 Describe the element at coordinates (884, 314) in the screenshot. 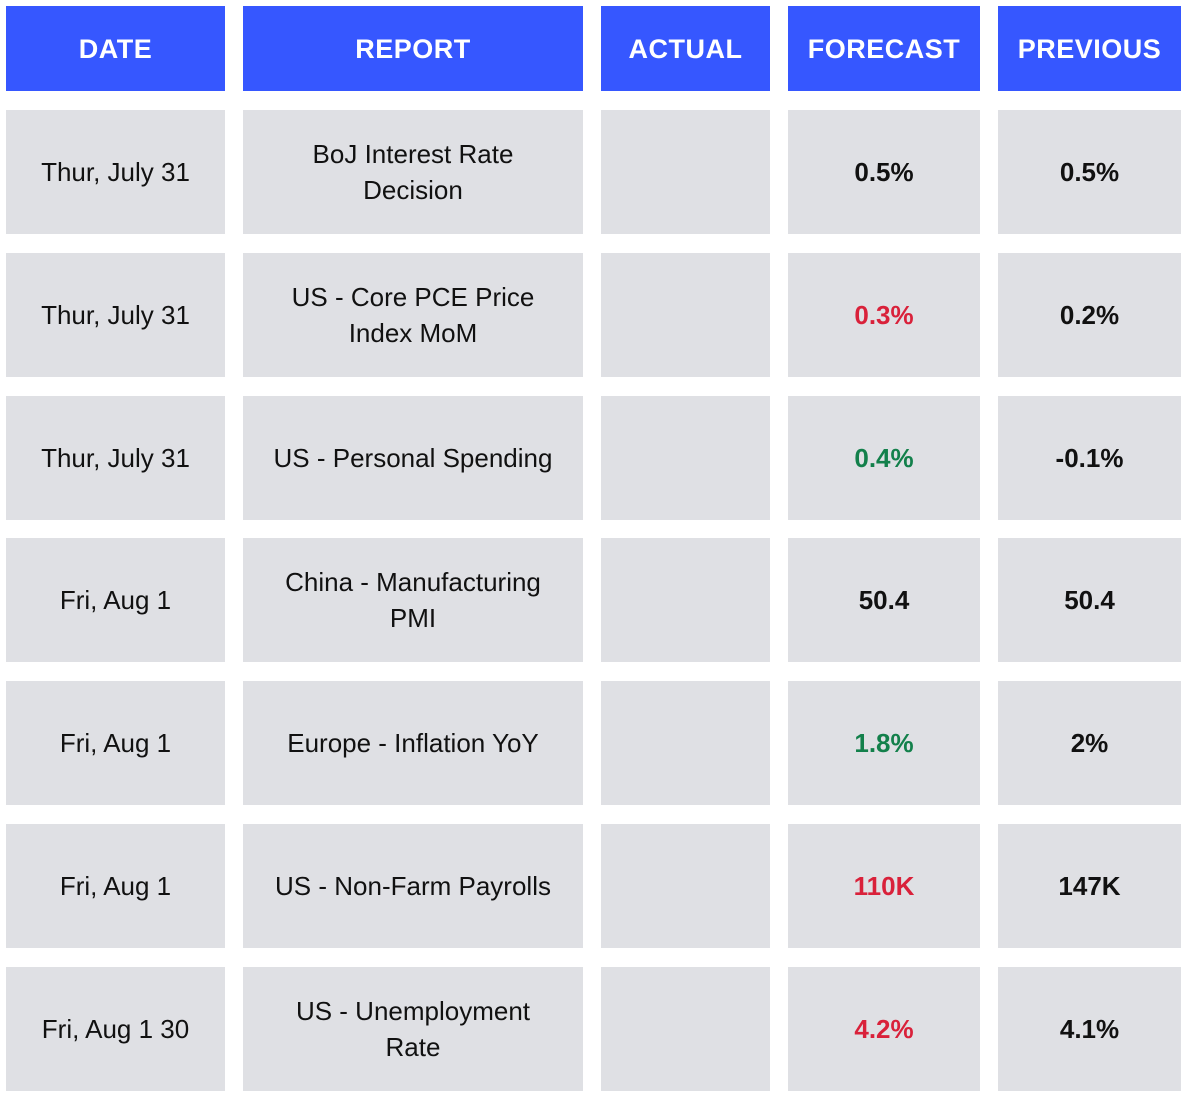

I see `forecast-cell: 0.3%` at that location.